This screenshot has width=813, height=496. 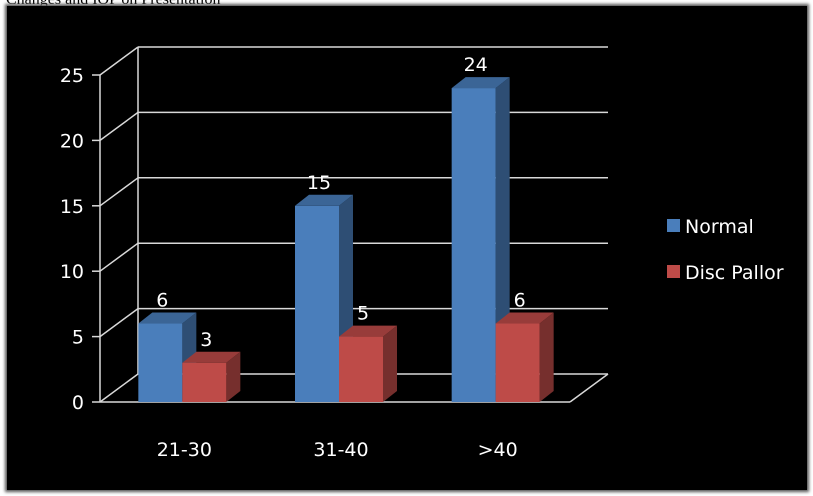 What do you see at coordinates (363, 314) in the screenshot?
I see `data-label: 5` at bounding box center [363, 314].